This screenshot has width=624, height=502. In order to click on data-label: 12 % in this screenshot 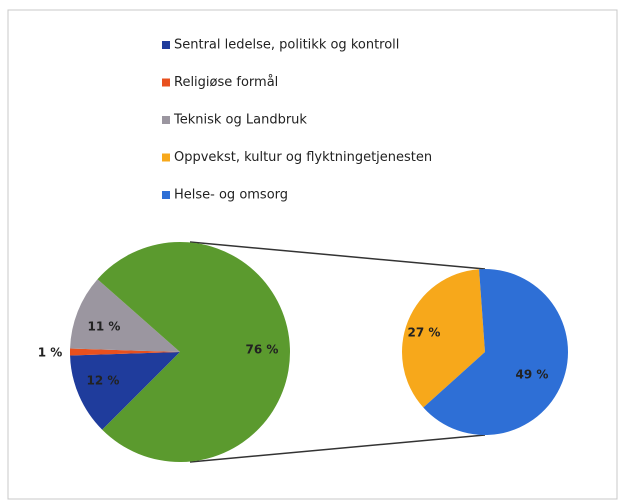, I will do `click(103, 381)`.